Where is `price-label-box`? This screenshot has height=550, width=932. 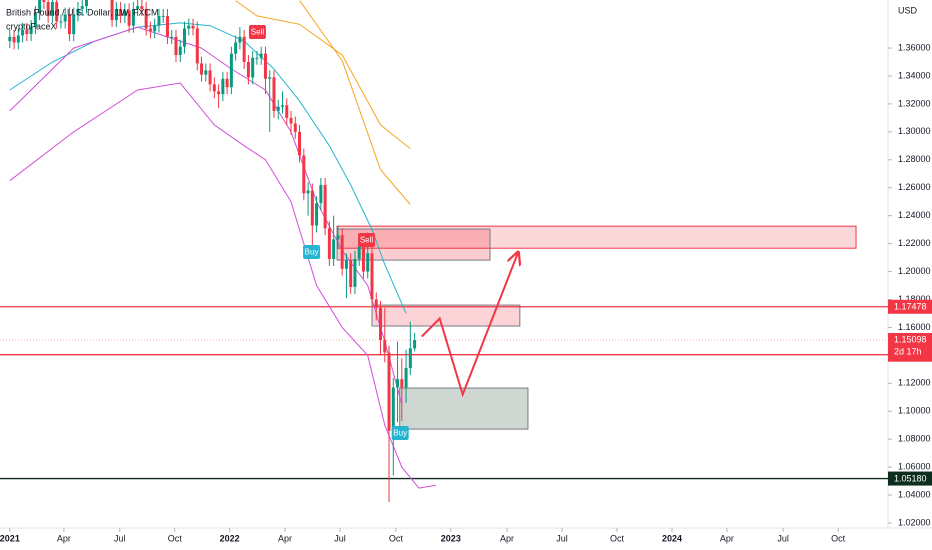 price-label-box is located at coordinates (910, 478).